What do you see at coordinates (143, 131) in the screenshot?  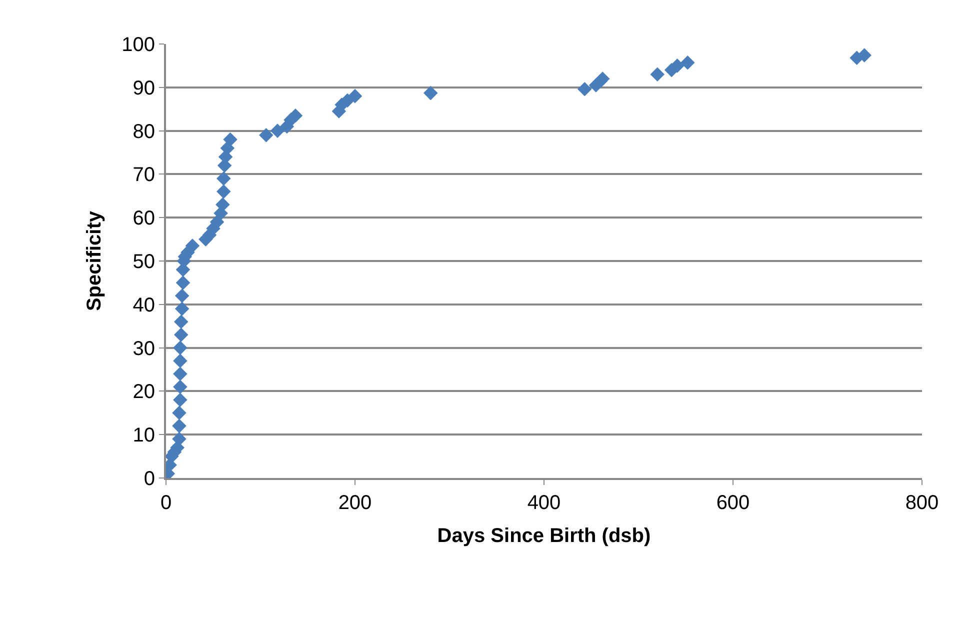 I see `y-tick-label: 80` at bounding box center [143, 131].